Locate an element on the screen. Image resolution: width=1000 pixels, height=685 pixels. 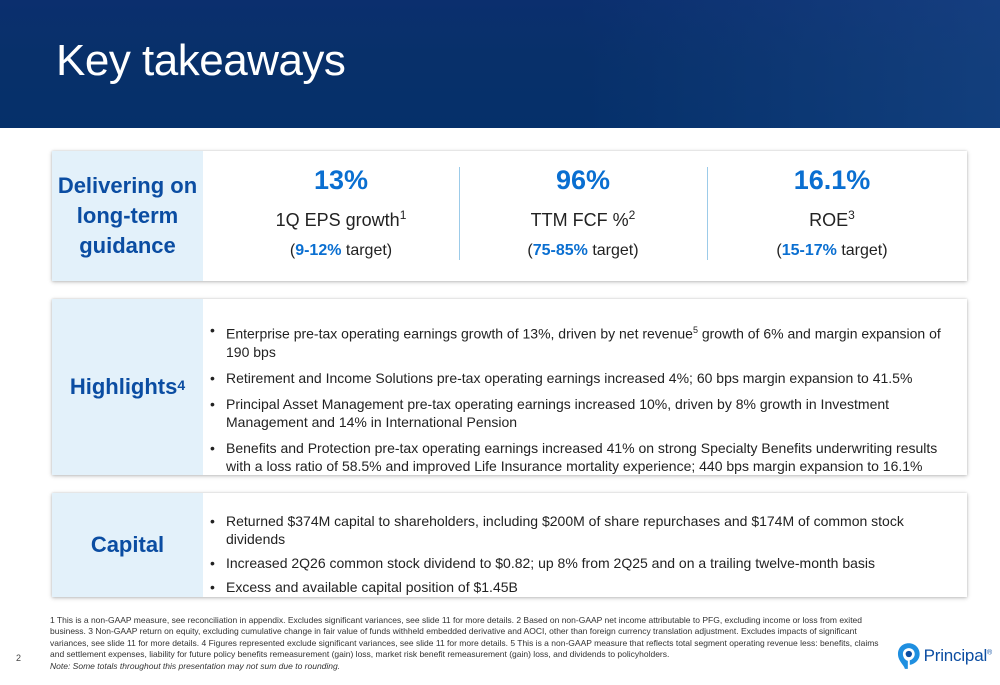
capital-side-panel: Capital is located at coordinates (127, 545).